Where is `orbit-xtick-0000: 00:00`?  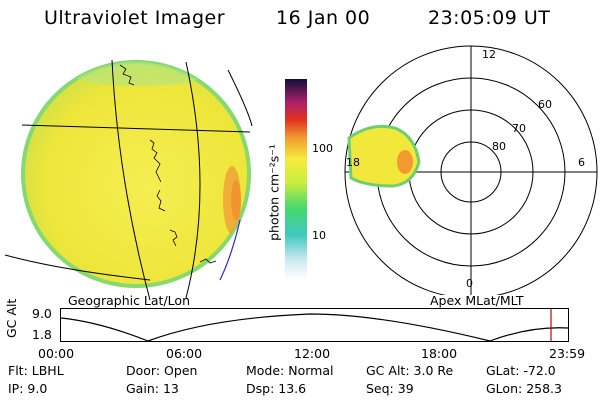 orbit-xtick-0000: 00:00 is located at coordinates (56, 353).